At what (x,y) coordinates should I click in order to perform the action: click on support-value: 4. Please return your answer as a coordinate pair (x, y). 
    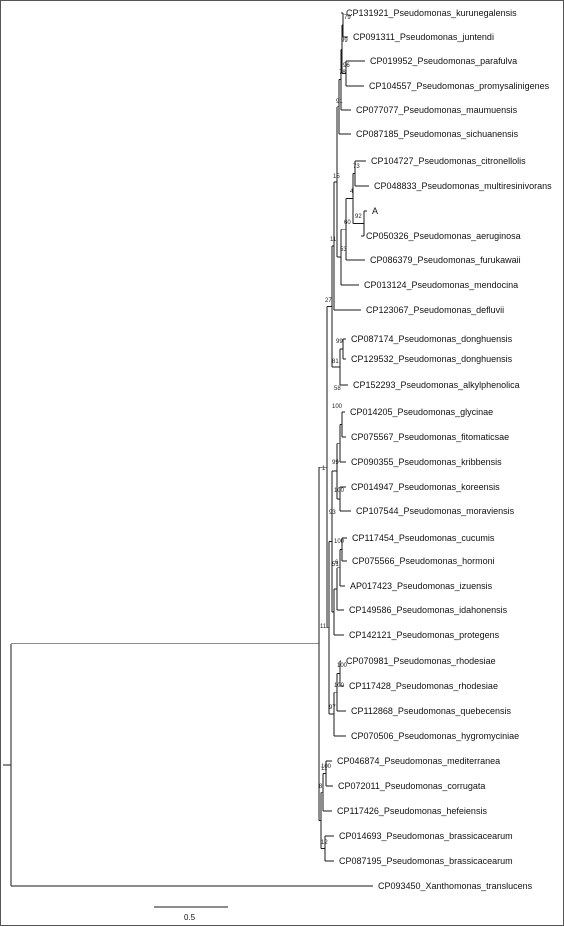
    Looking at the image, I should click on (352, 192).